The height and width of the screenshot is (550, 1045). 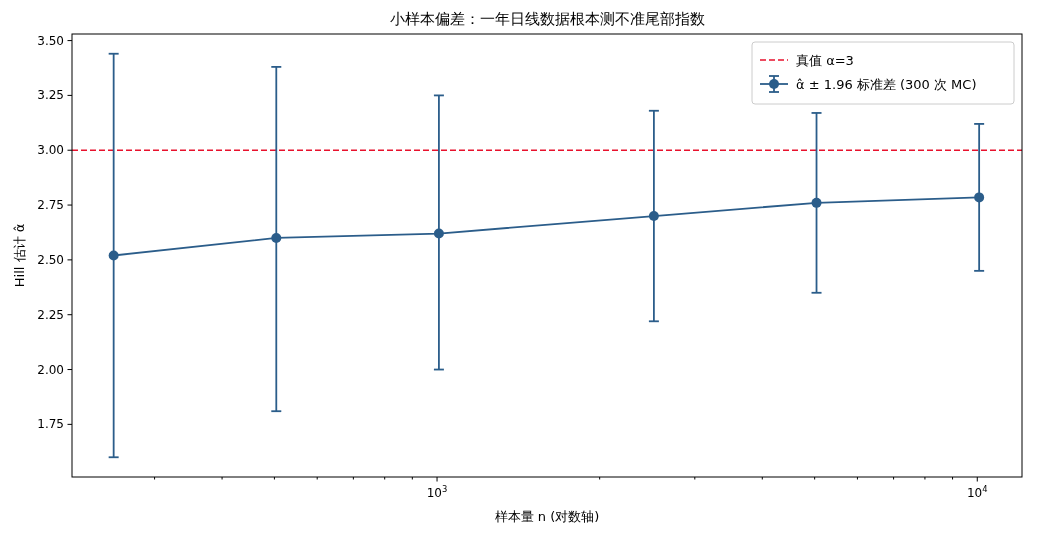 What do you see at coordinates (437, 492) in the screenshot?
I see `x-tick-label: 10$^{3}$` at bounding box center [437, 492].